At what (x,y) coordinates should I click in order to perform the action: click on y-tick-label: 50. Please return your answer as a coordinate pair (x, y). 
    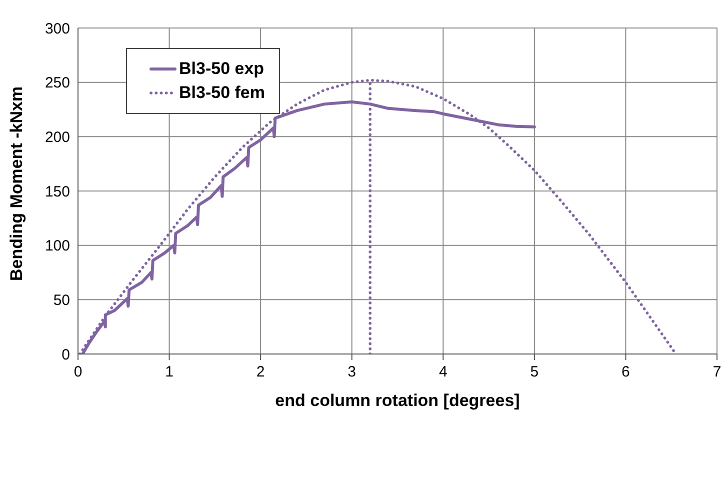
    Looking at the image, I should click on (61, 300).